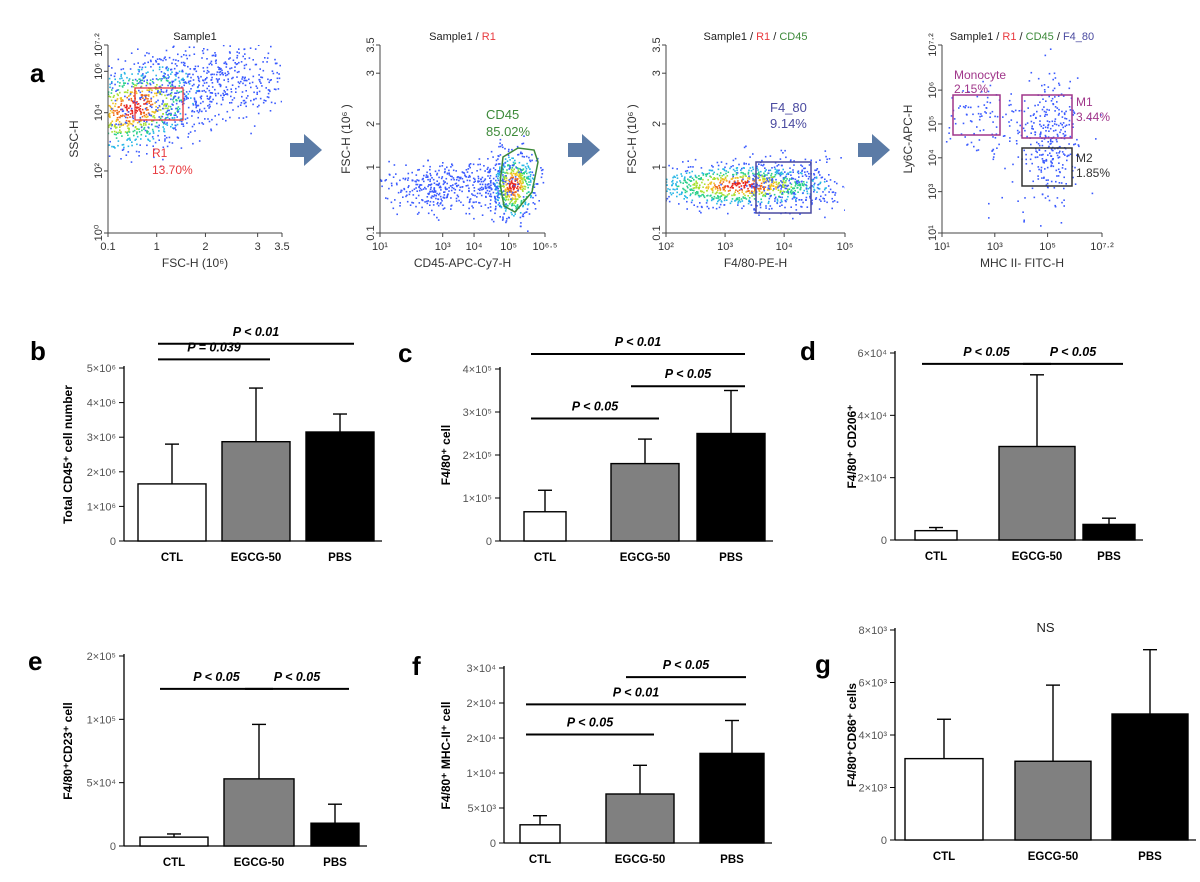 Image resolution: width=1200 pixels, height=882 pixels. I want to click on y-tick-label: 10², so click(99, 171).